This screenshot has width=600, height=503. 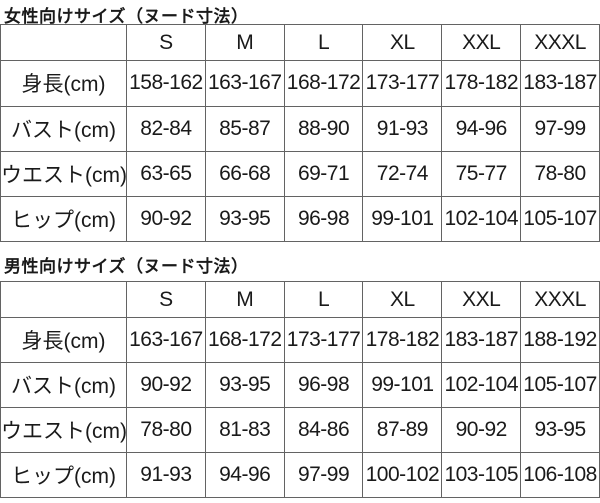 What do you see at coordinates (560, 475) in the screenshot?
I see `measurement-cell: 106-108` at bounding box center [560, 475].